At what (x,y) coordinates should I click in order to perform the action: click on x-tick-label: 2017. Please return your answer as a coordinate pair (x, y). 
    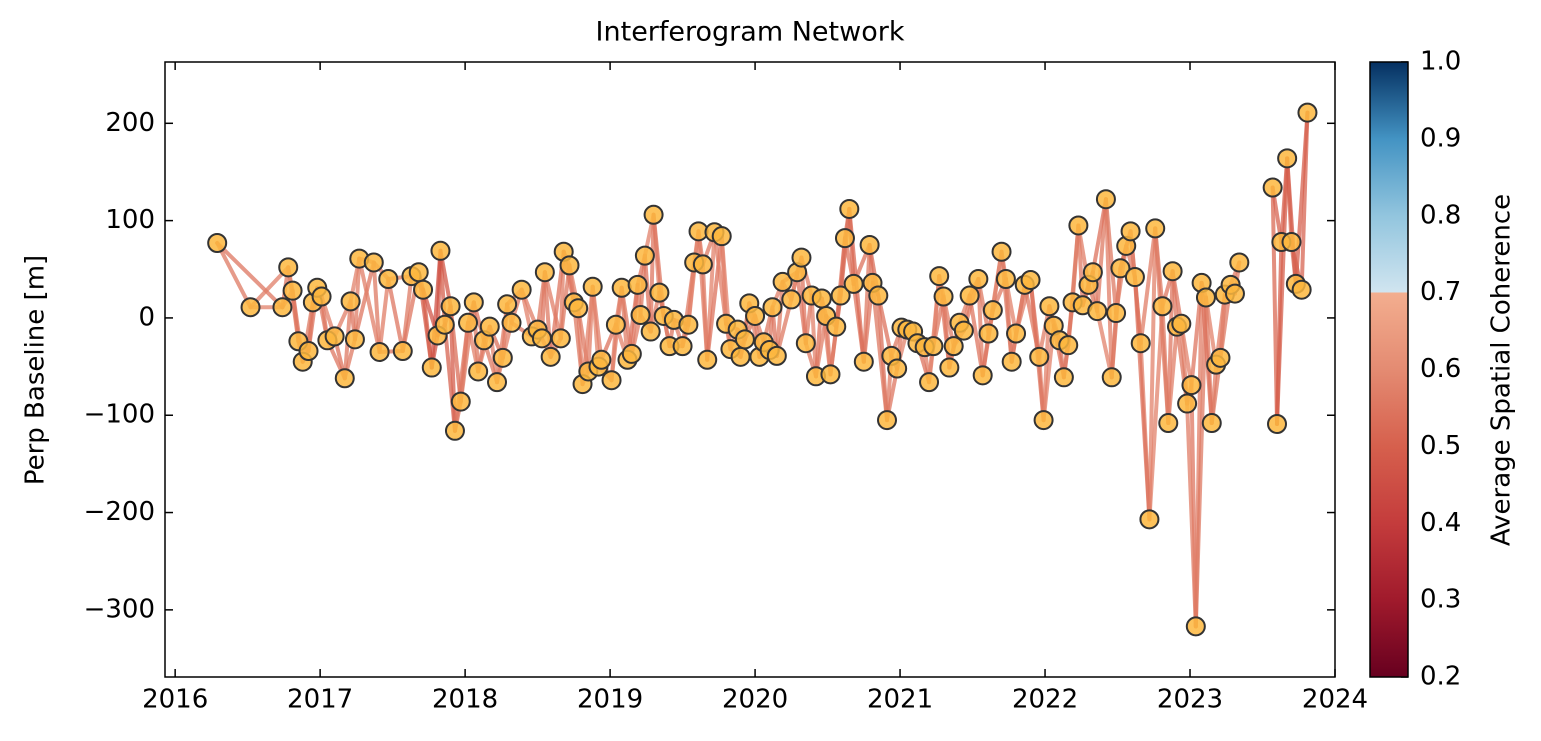
    Looking at the image, I should click on (320, 700).